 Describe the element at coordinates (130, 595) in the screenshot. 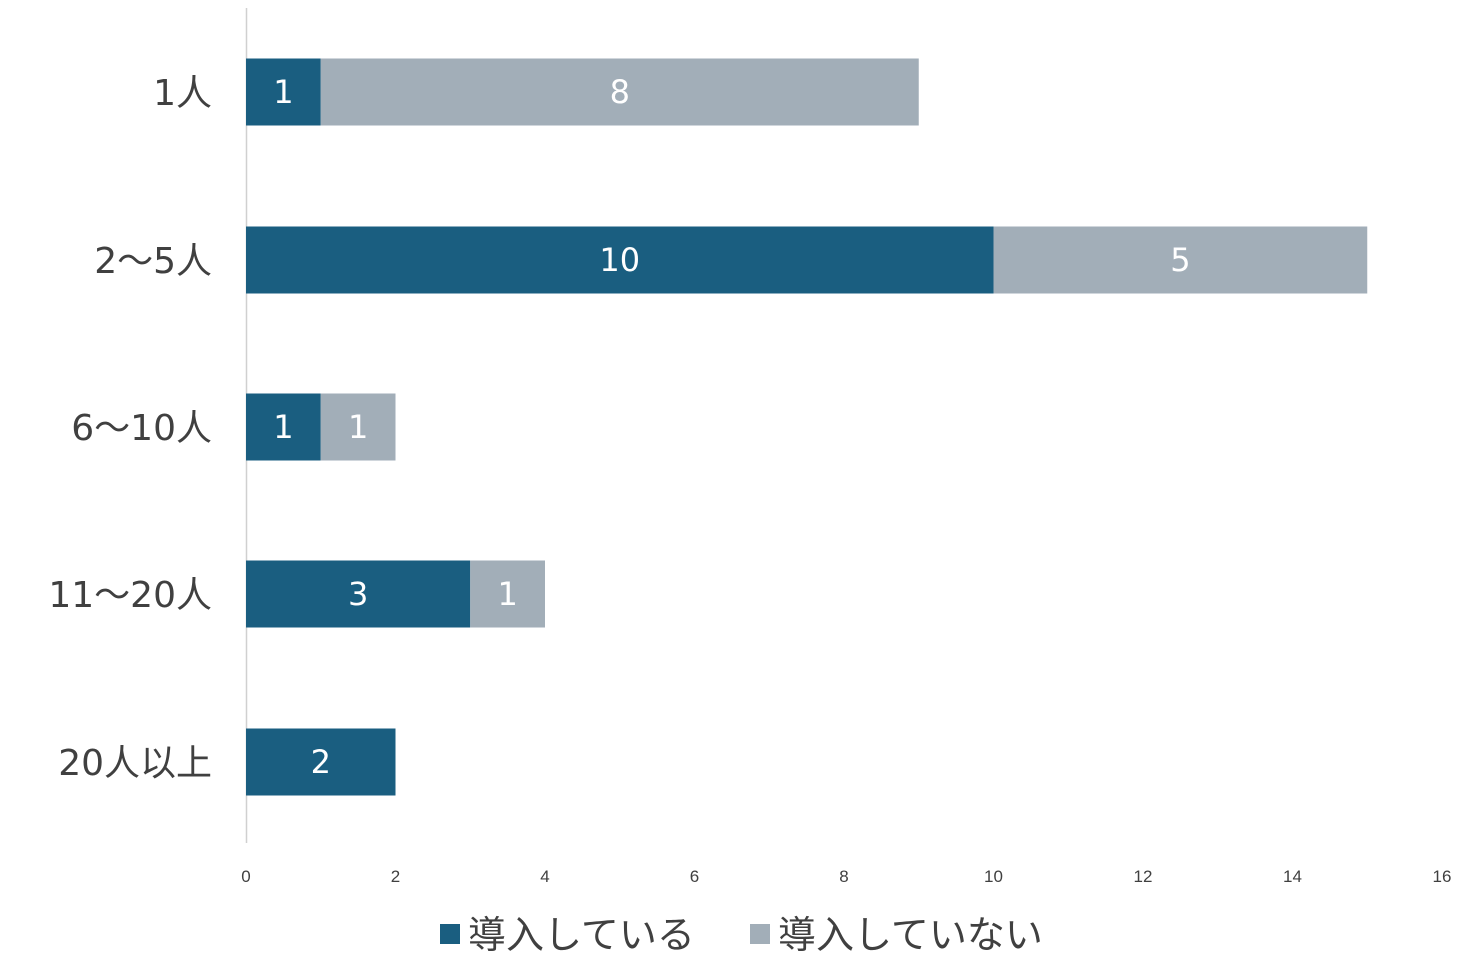

I see `category-label: 11～20人` at that location.